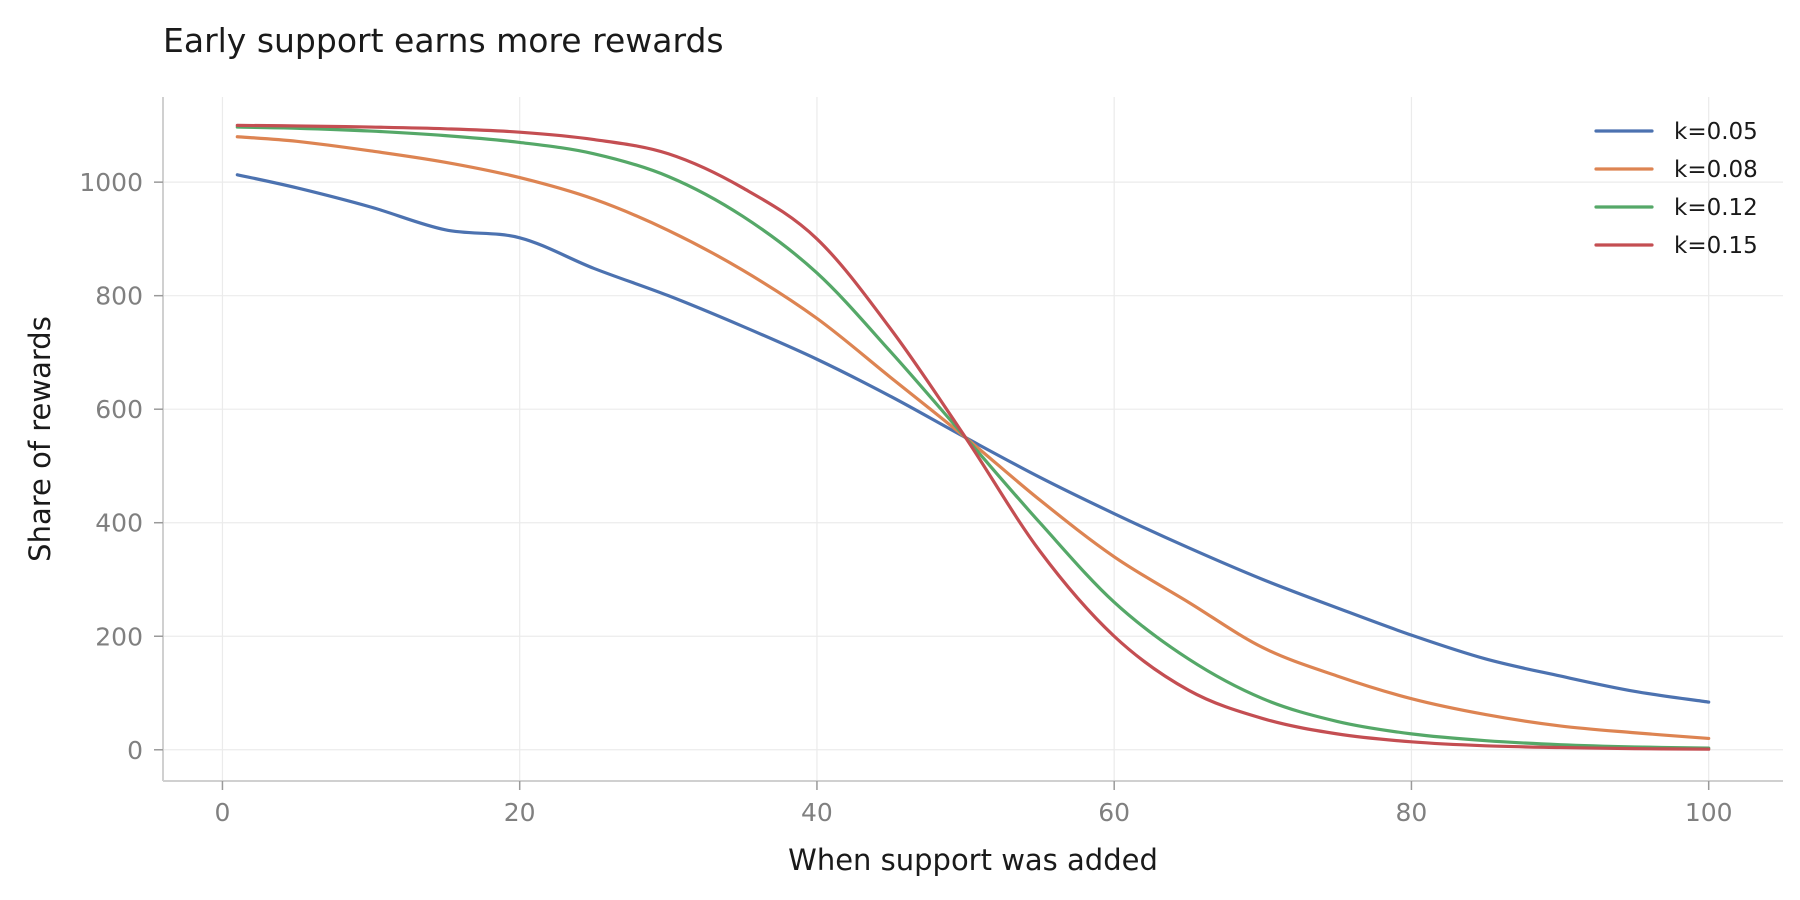 The image size is (1800, 900). What do you see at coordinates (1412, 812) in the screenshot?
I see `x-tick-label: 80` at bounding box center [1412, 812].